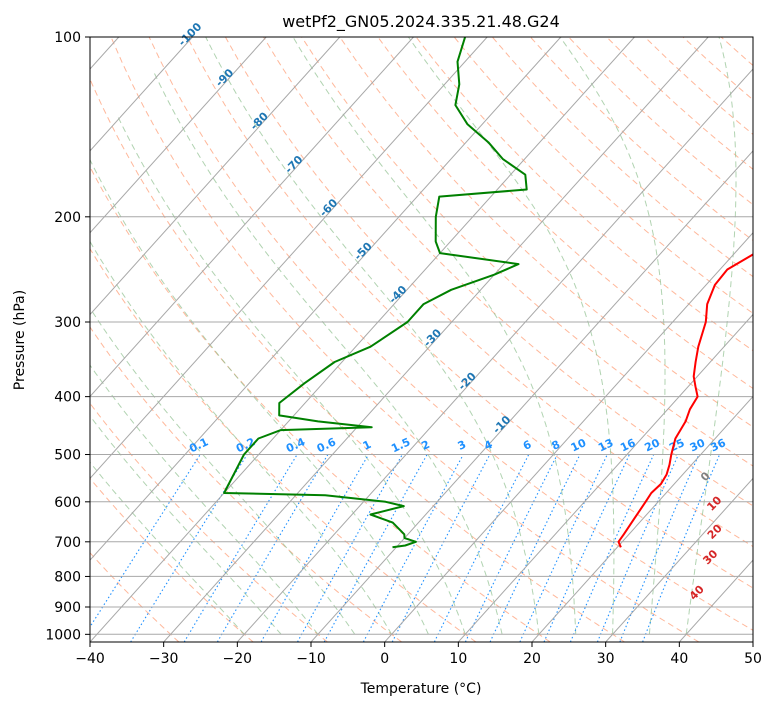 The image size is (775, 708). Describe the element at coordinates (425, 445) in the screenshot. I see `mixing-ratio-label: 2` at that location.